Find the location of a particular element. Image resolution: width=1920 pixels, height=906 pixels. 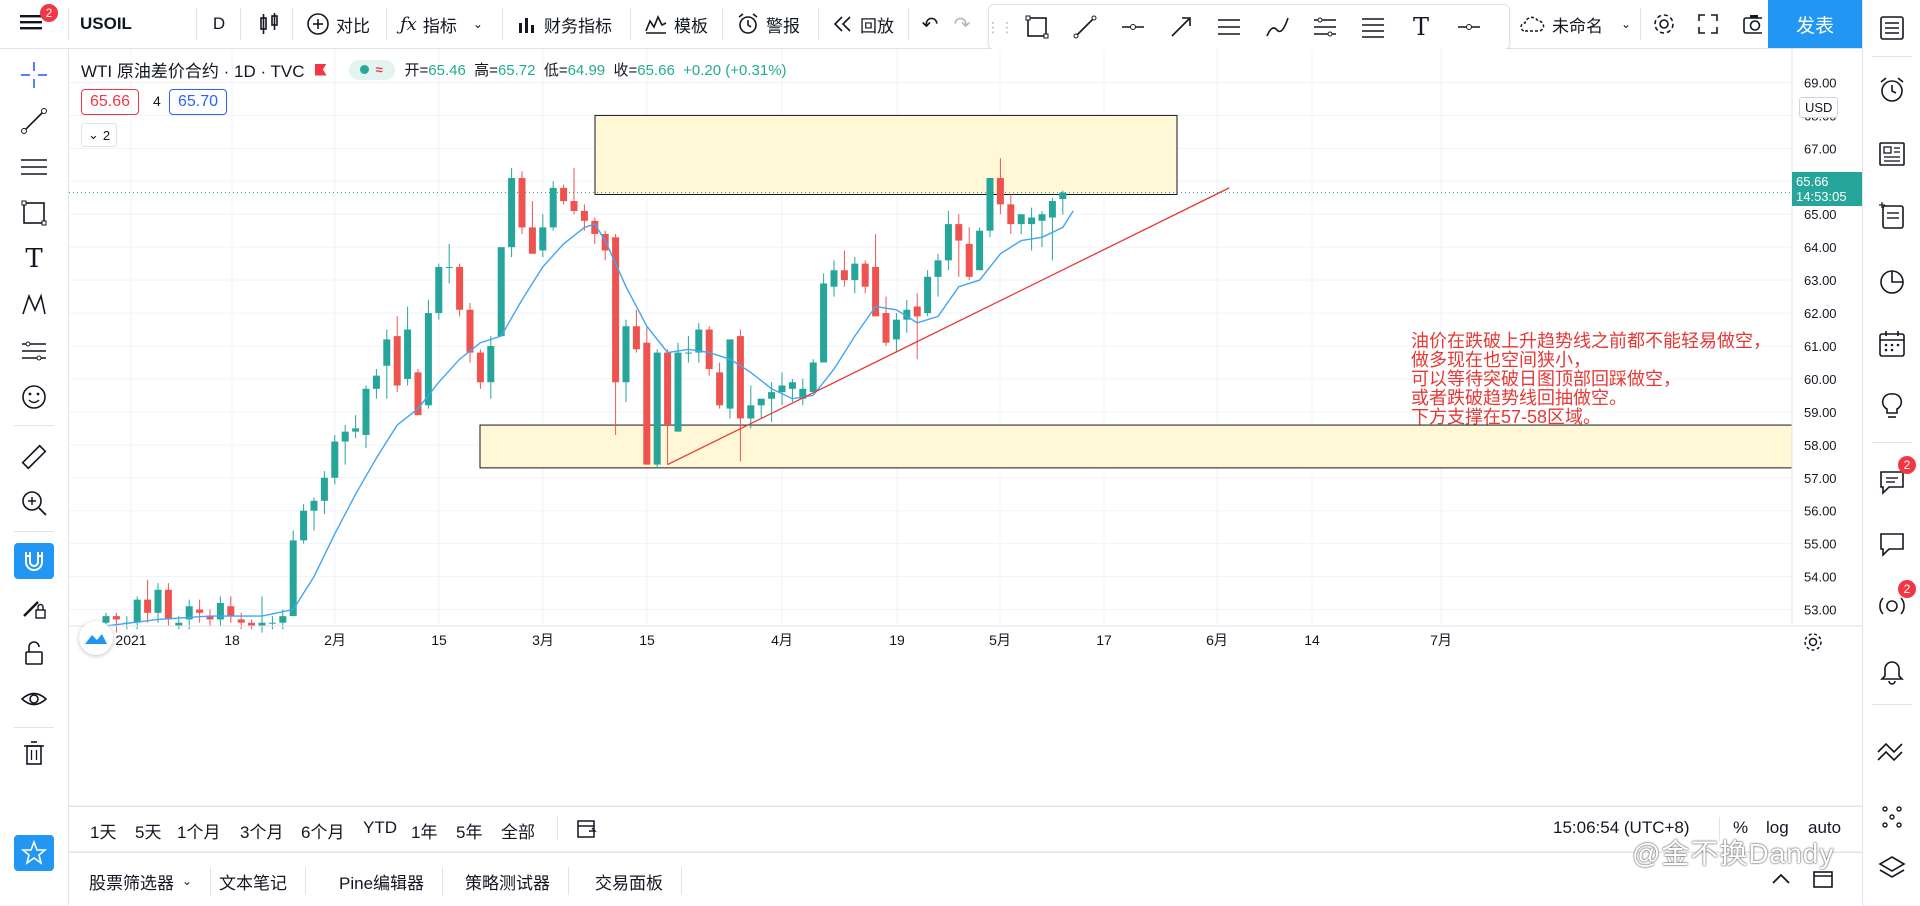

measure-tool is located at coordinates (34, 457).